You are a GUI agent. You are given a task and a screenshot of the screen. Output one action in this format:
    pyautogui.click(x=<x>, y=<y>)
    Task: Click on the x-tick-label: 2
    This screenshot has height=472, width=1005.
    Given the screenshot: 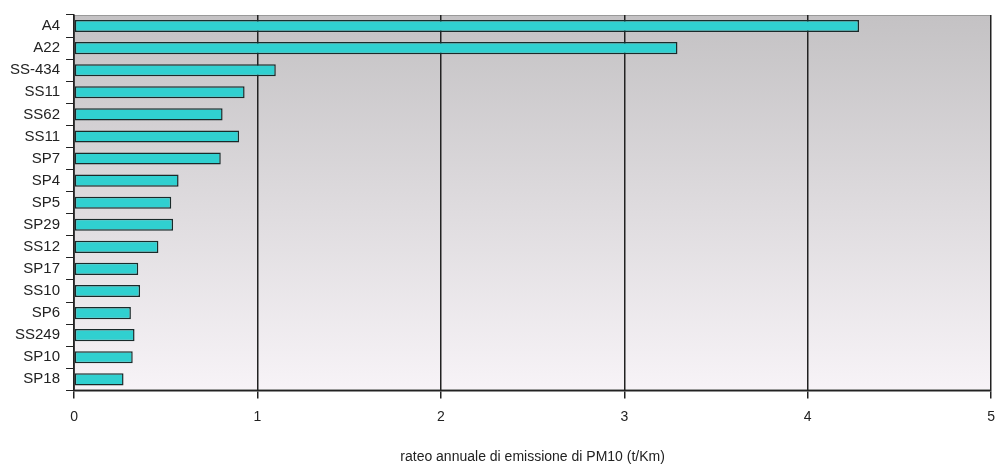 What is the action you would take?
    pyautogui.click(x=440, y=415)
    